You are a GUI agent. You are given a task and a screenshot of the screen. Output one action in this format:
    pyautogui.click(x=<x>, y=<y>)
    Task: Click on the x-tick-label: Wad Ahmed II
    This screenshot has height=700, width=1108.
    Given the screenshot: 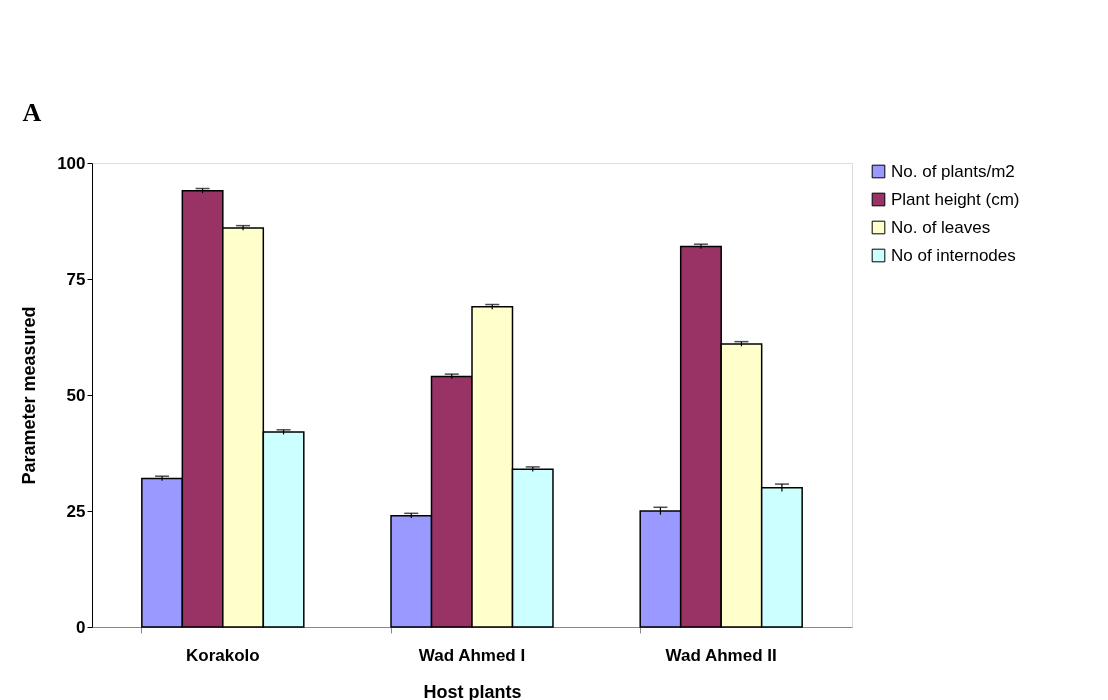 What is the action you would take?
    pyautogui.click(x=721, y=655)
    